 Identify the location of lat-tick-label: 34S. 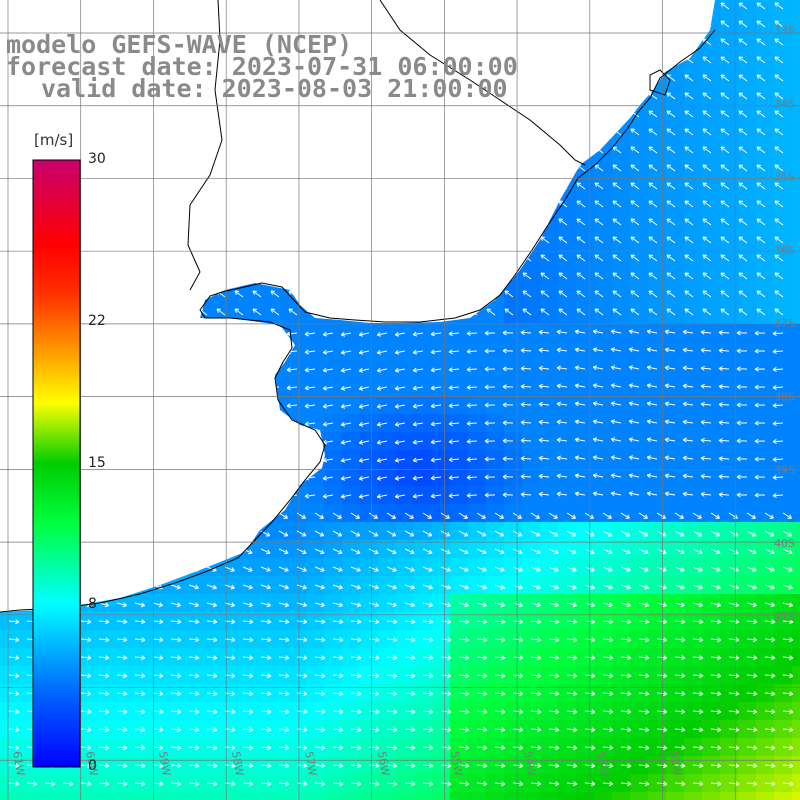
(784, 103).